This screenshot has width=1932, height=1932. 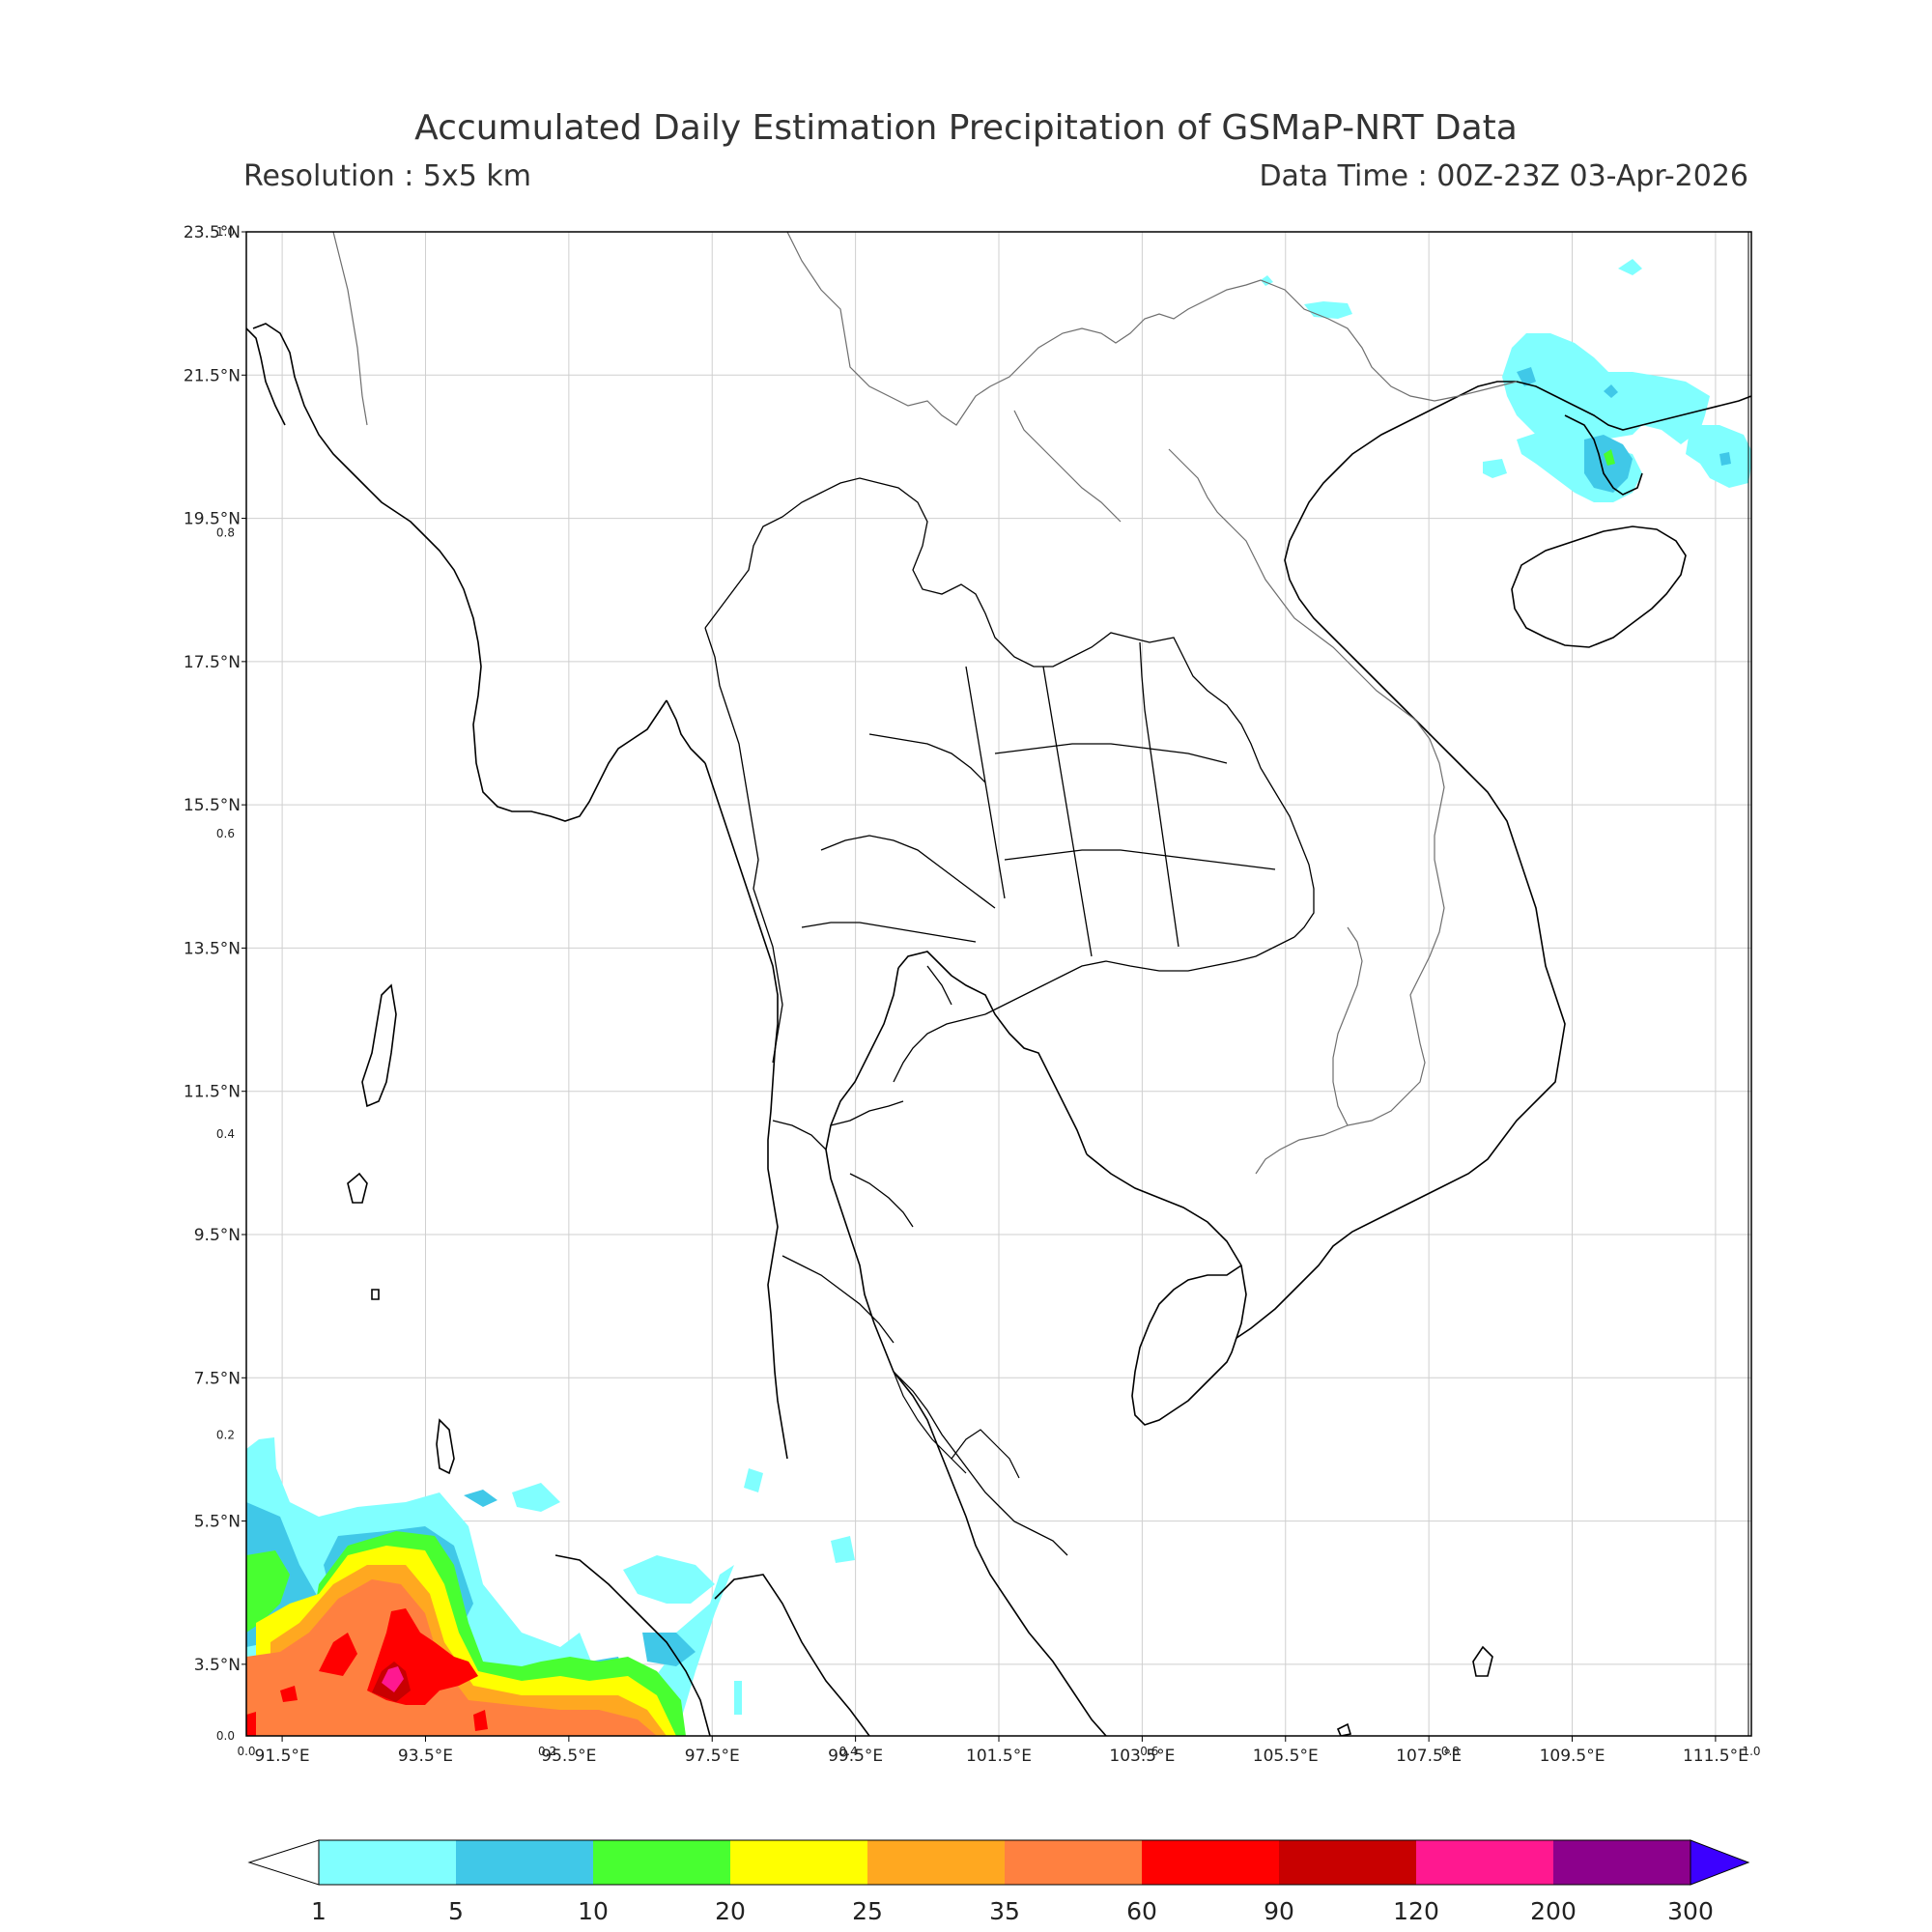 I want to click on colorbar-under-arrow, so click(x=283, y=1862).